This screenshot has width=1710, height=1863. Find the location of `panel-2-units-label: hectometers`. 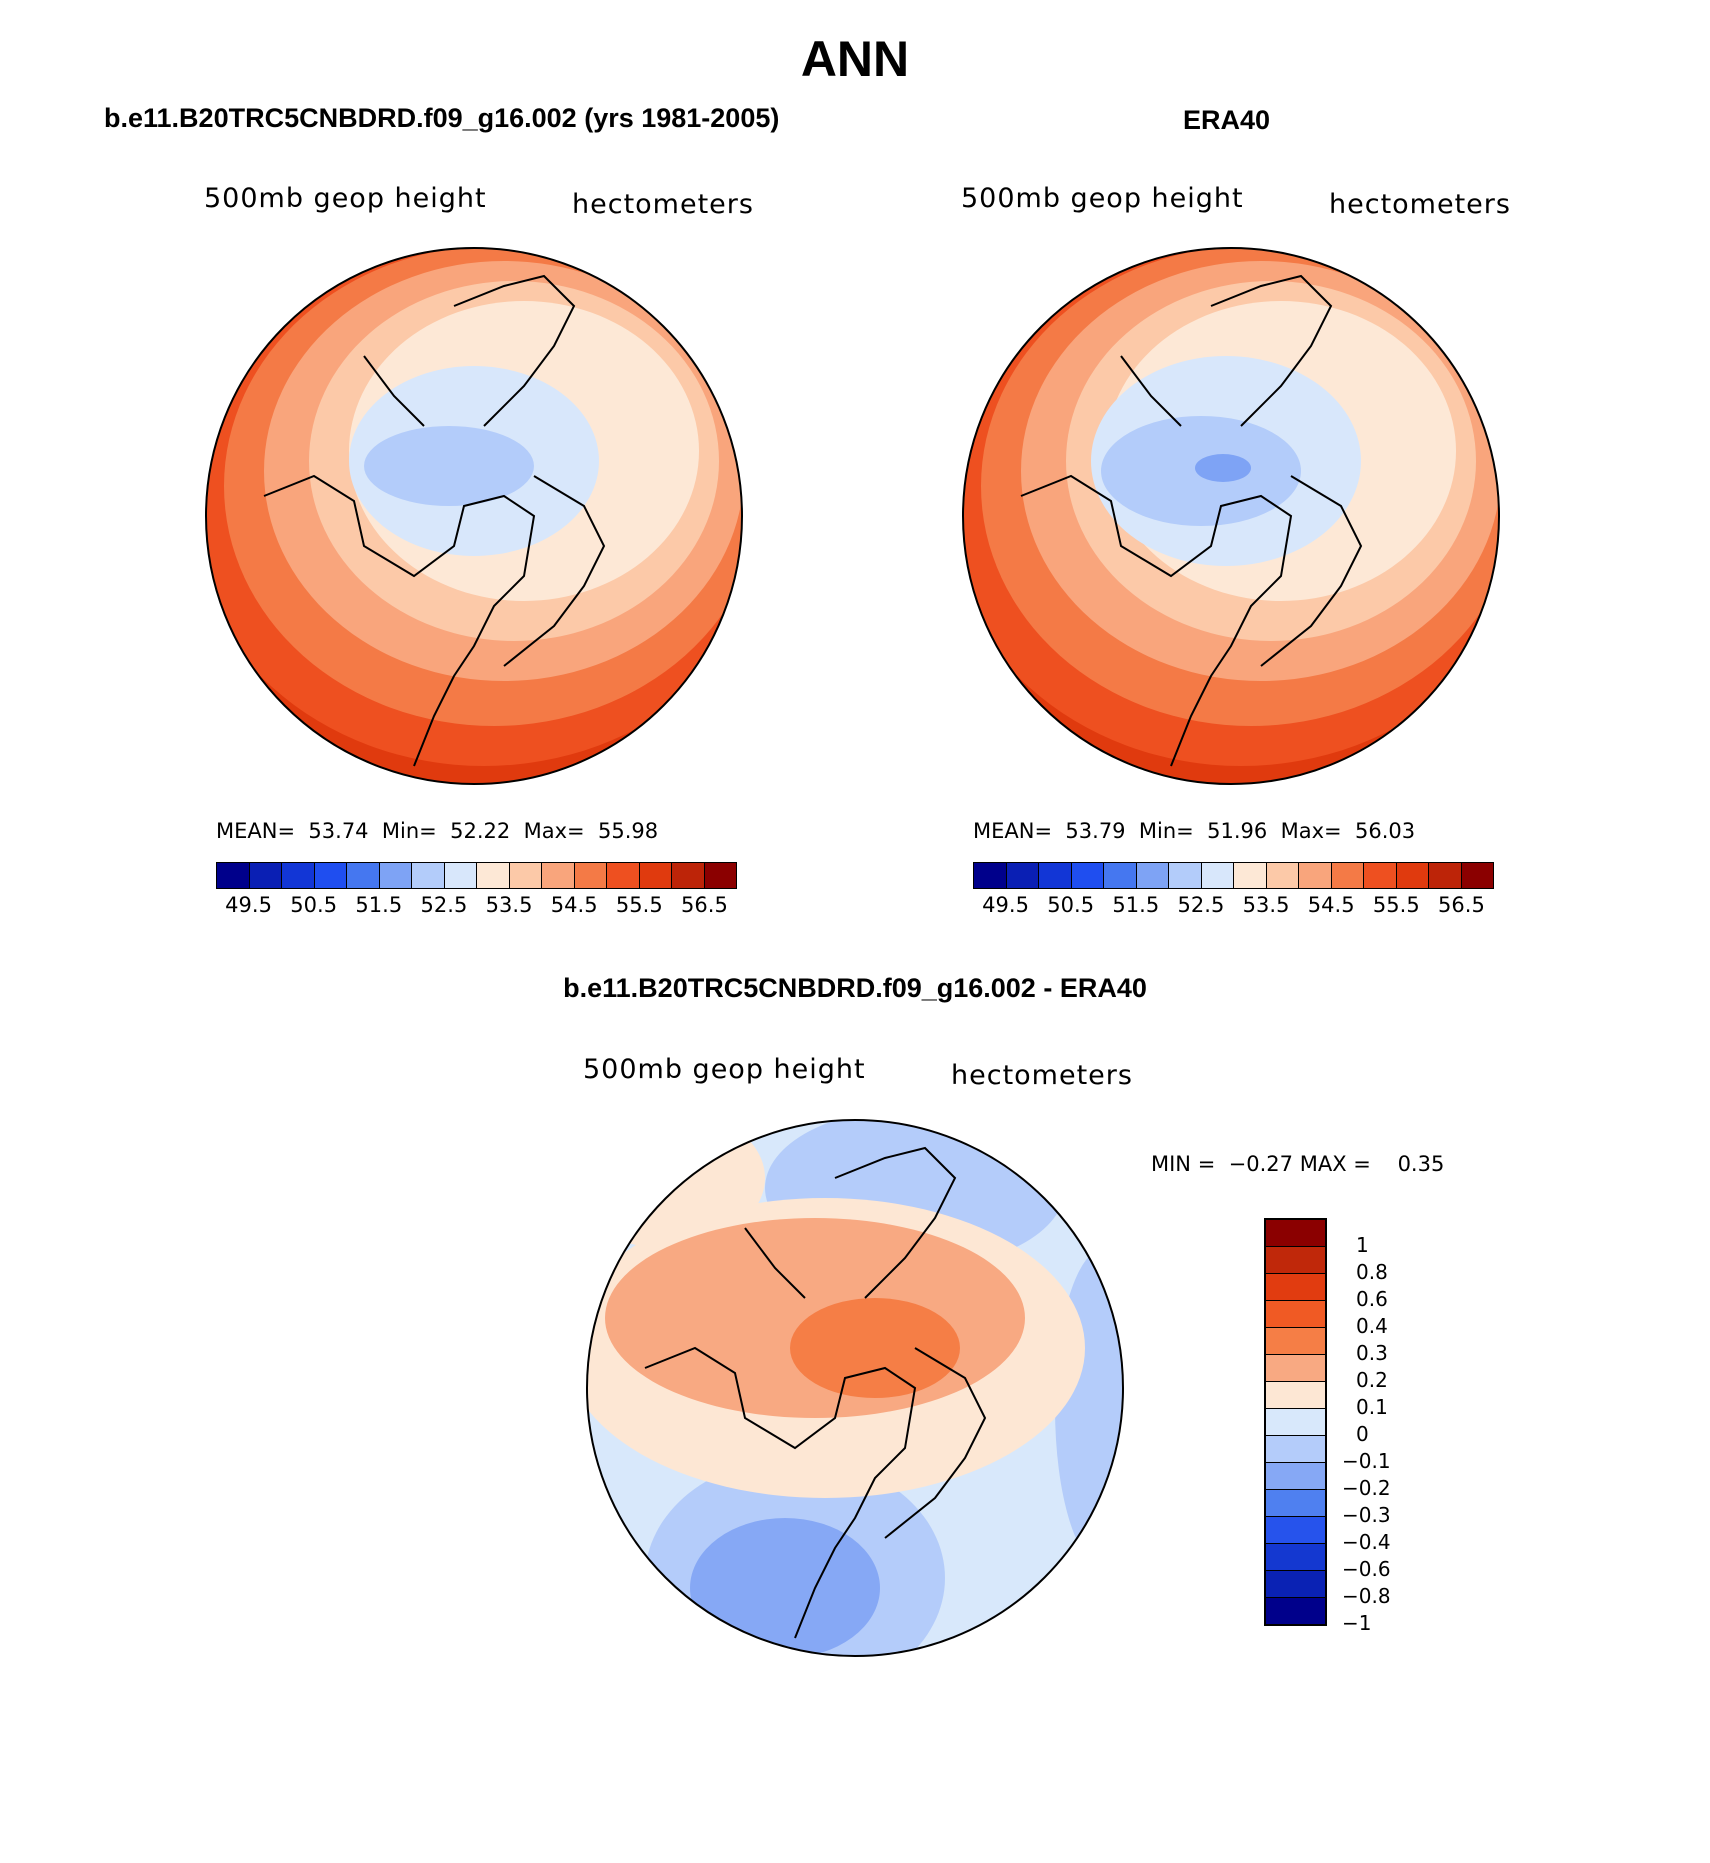

panel-2-units-label: hectometers is located at coordinates (1420, 204).